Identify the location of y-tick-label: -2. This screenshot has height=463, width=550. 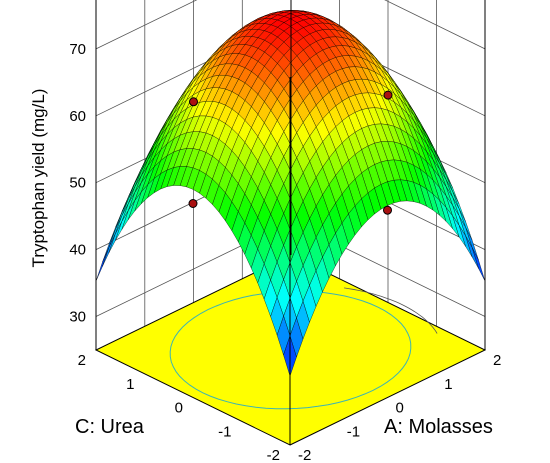
(273, 455).